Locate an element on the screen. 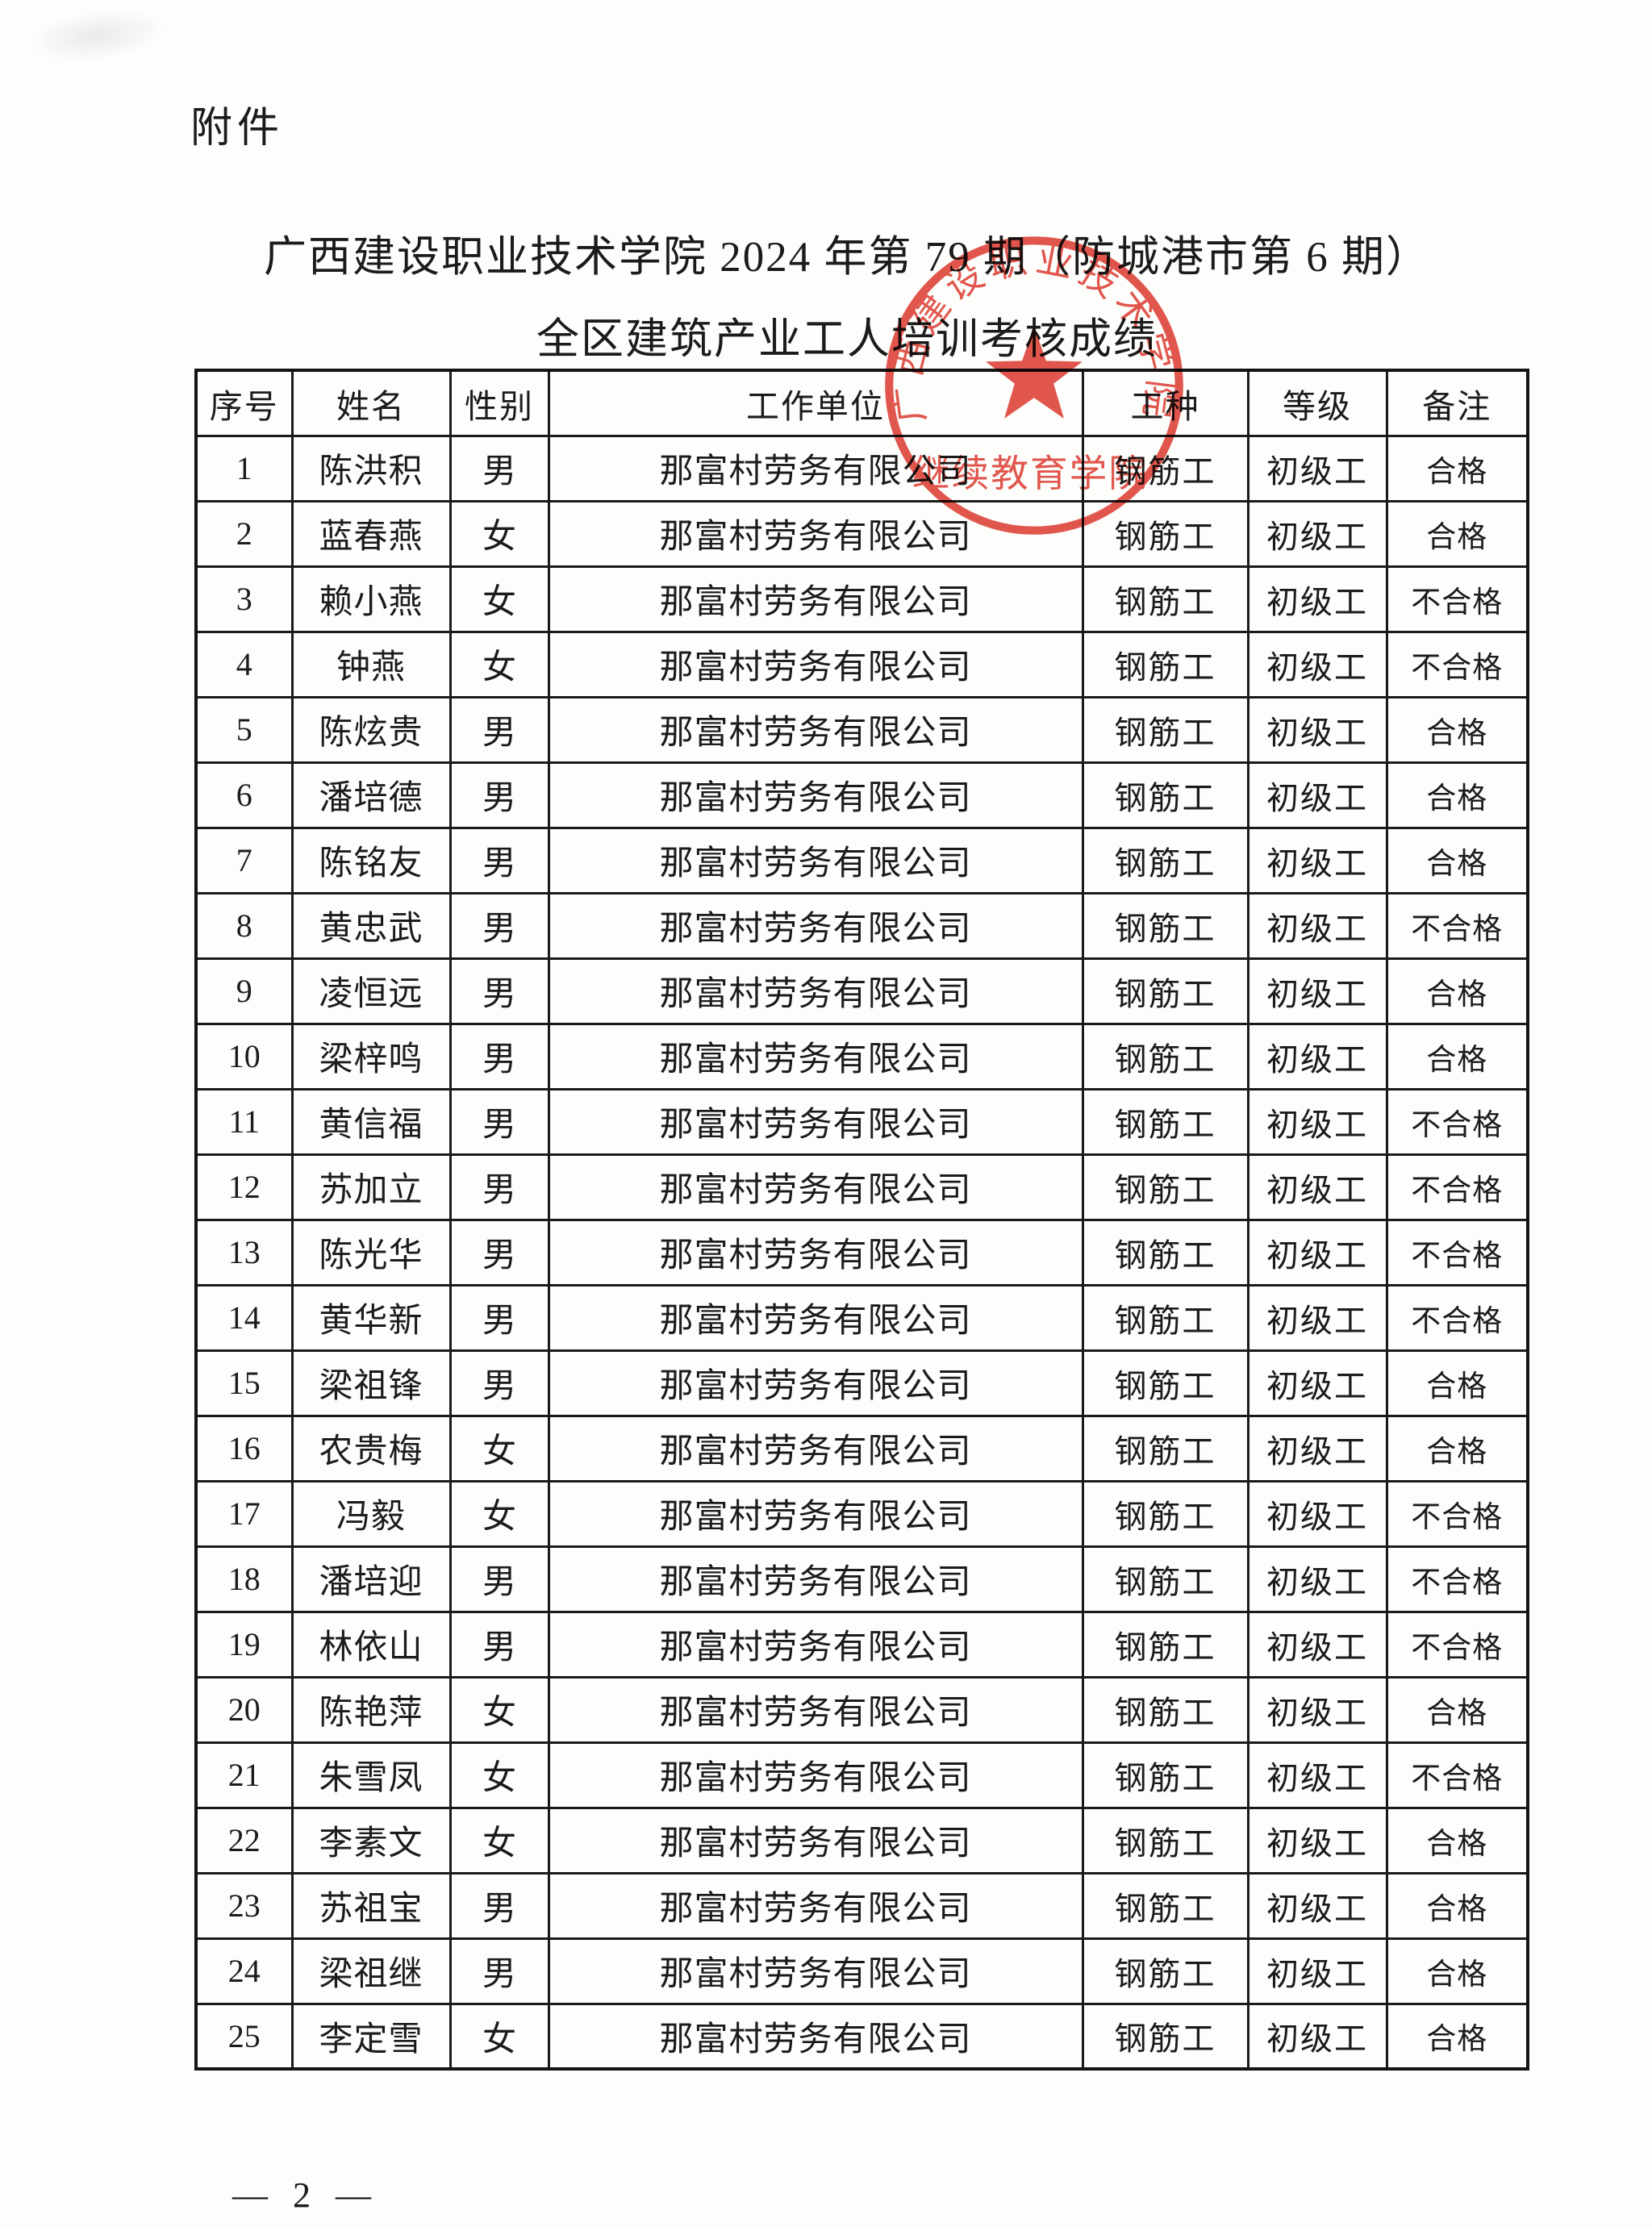 The image size is (1652, 2227). table-row: 14 黄华新 男 那富村劳务有限公司 钢筋工 初级工 不合格 is located at coordinates (861, 1317).